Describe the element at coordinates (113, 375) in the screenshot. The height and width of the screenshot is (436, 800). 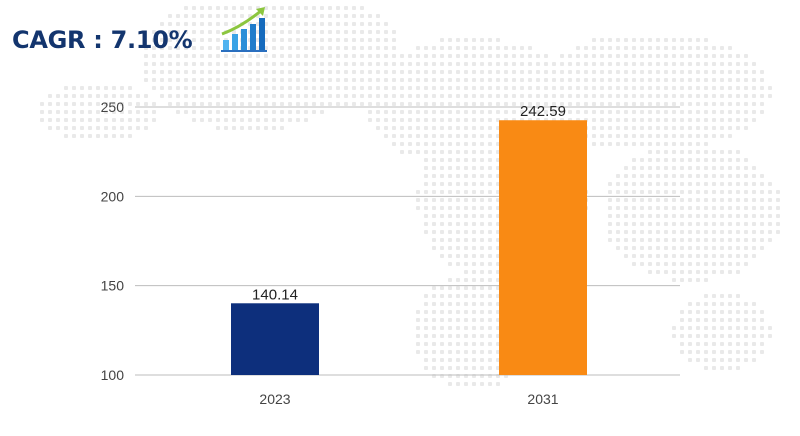
I see `y-tick-label: 100` at that location.